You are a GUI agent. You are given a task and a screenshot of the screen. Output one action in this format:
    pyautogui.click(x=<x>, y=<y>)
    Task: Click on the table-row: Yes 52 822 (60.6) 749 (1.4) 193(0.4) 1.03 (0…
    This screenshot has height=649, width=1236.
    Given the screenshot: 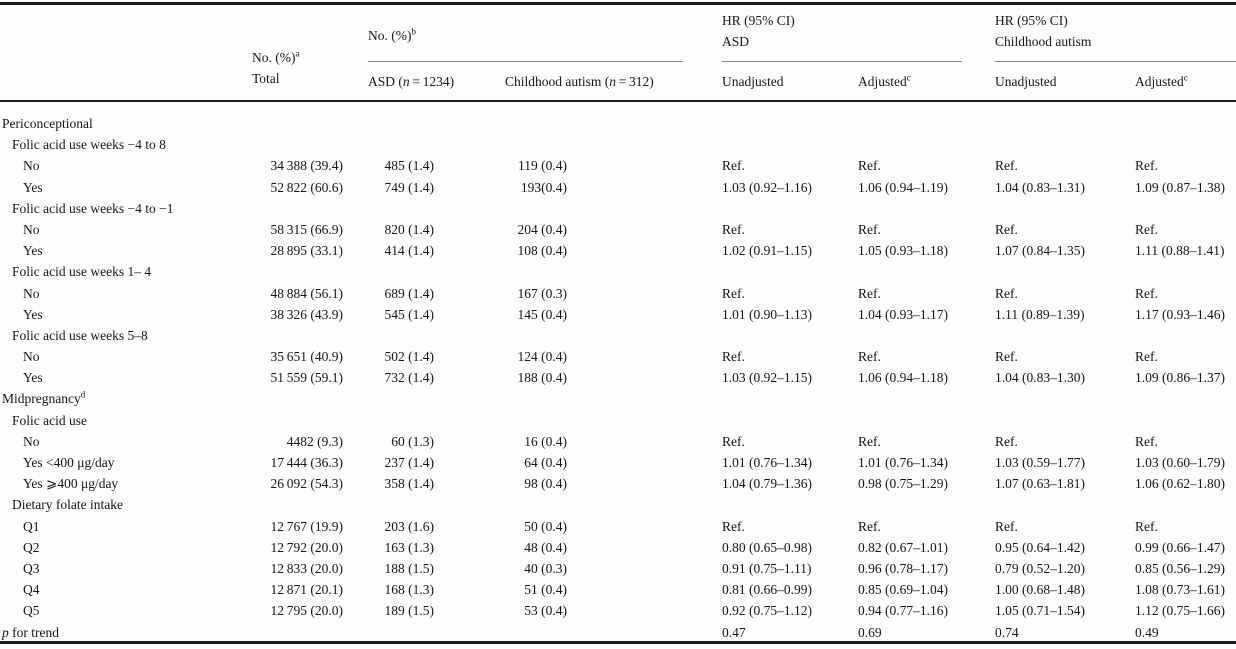 What is the action you would take?
    pyautogui.click(x=618, y=187)
    